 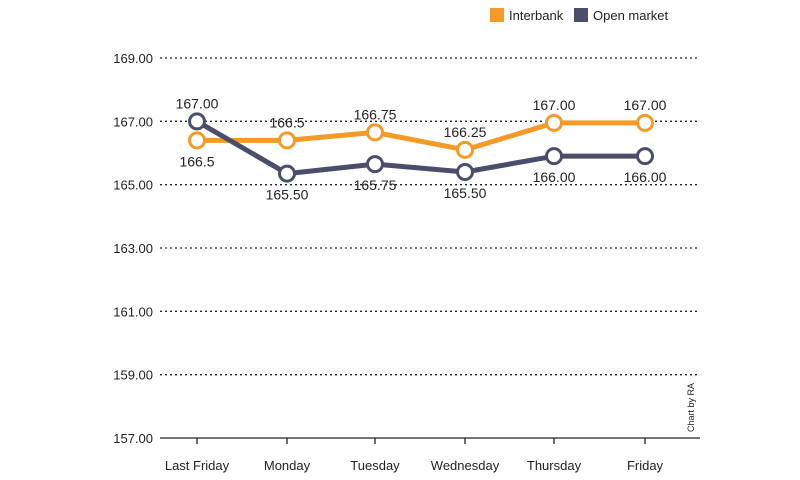 I want to click on legend-label: Interbank, so click(x=536, y=15).